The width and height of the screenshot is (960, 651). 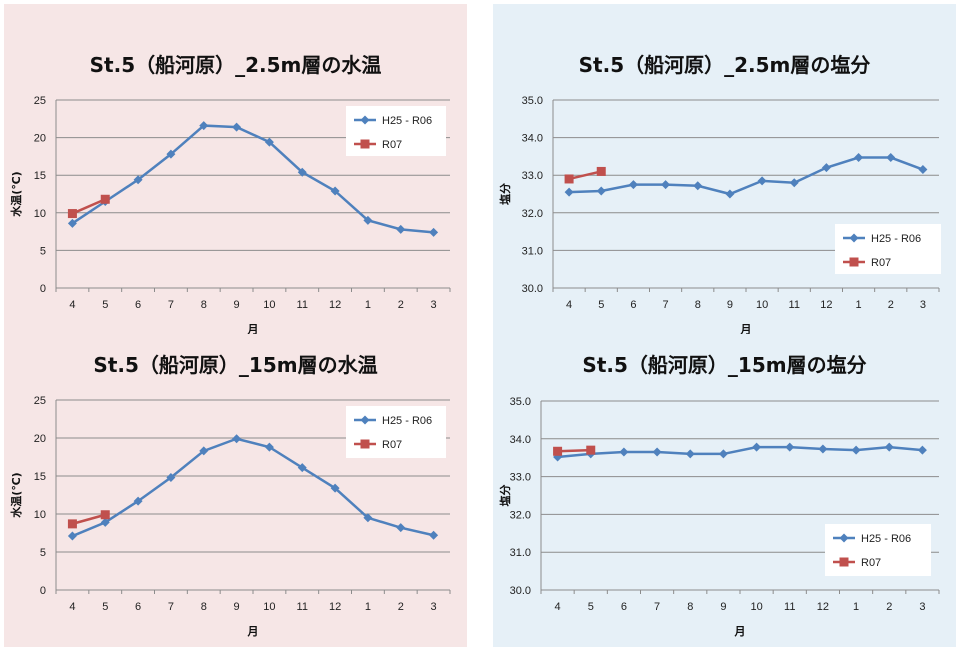 What do you see at coordinates (171, 607) in the screenshot?
I see `chart-temp-15m-xtick-label: 7` at bounding box center [171, 607].